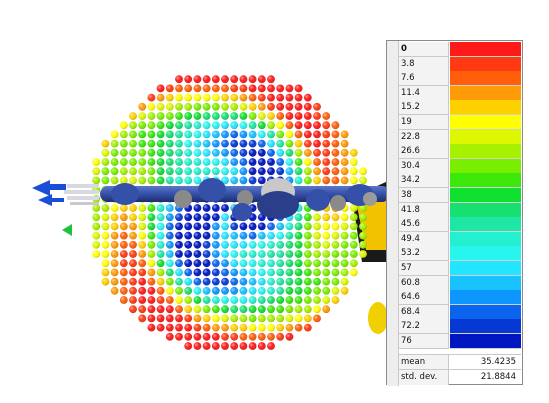 This screenshot has width=549, height=403. Describe the element at coordinates (424, 108) in the screenshot. I see `legend-value-label: 15.2` at that location.